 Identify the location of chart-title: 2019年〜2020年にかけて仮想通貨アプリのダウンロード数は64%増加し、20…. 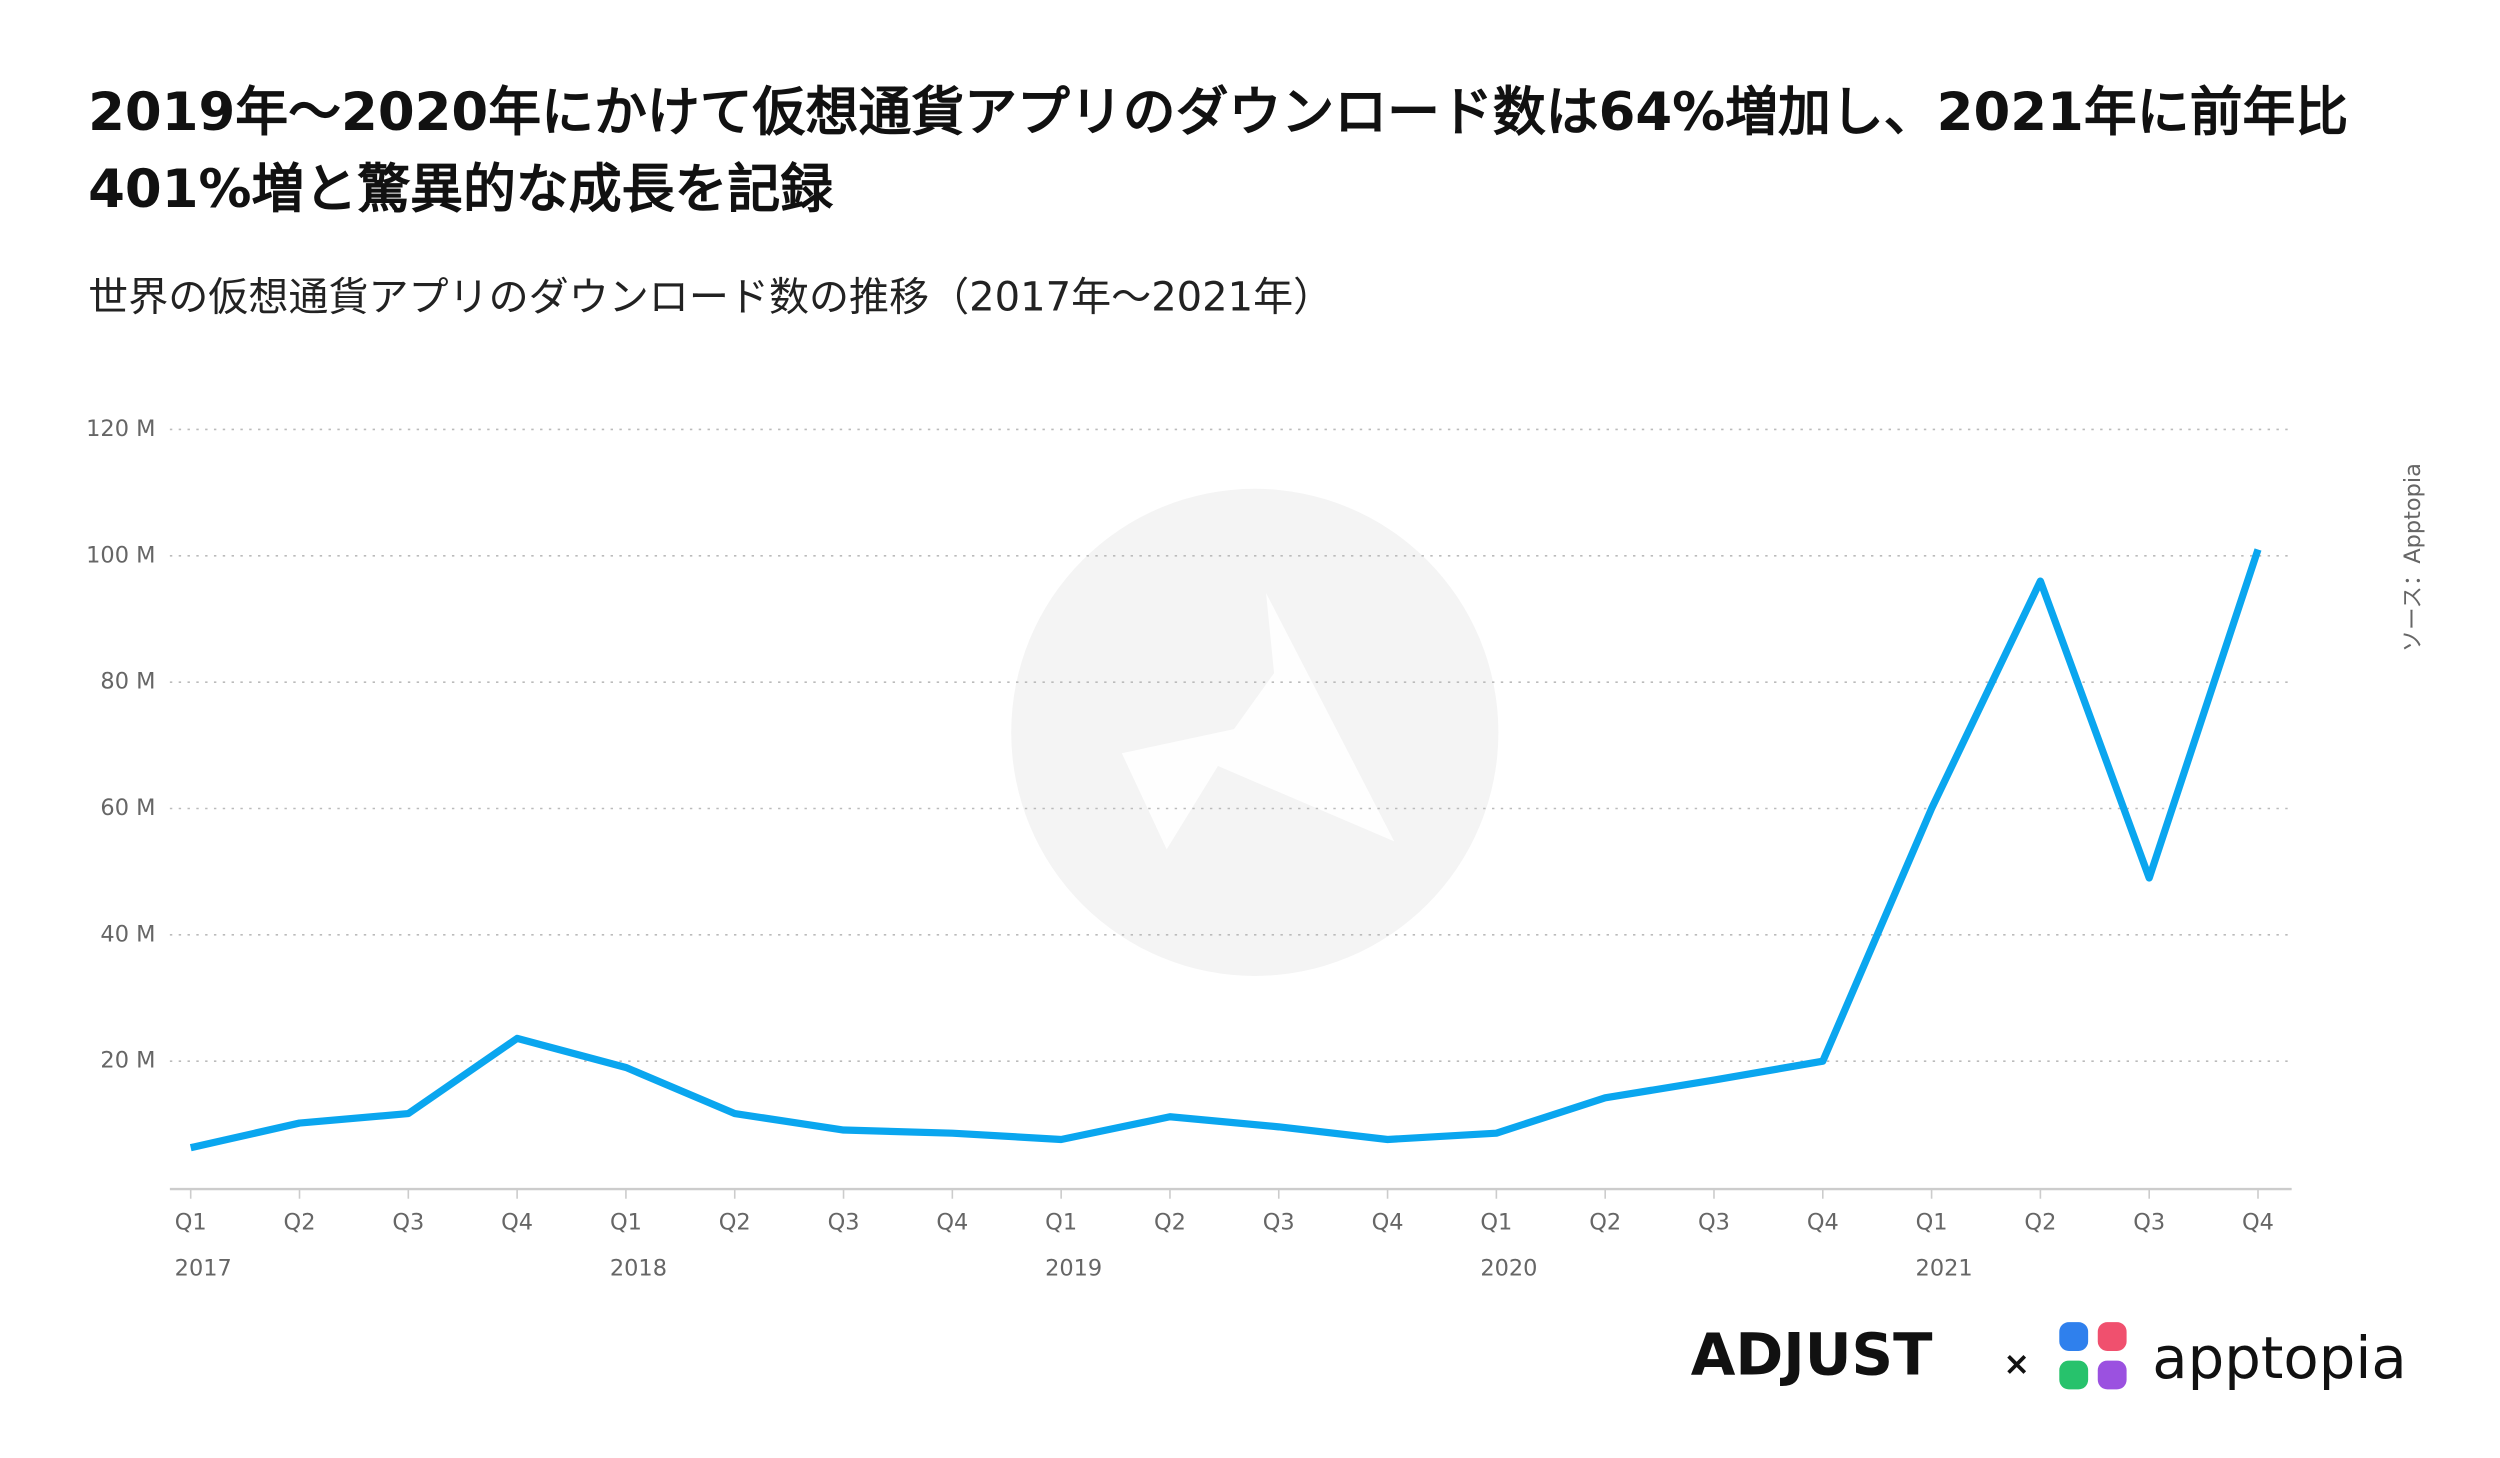
(1218, 112).